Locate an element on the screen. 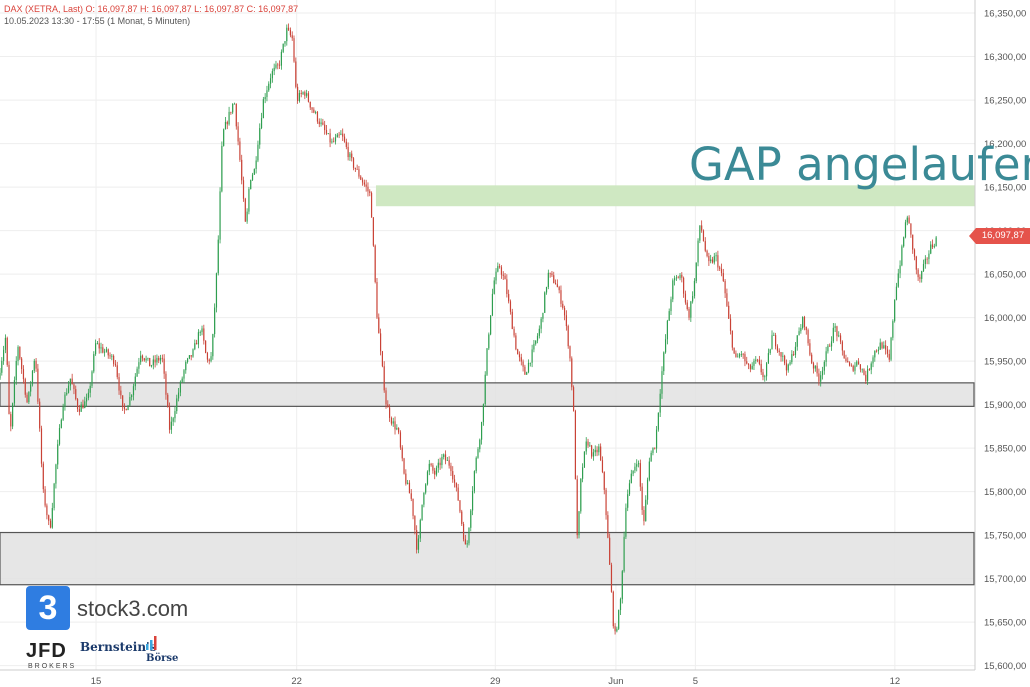  y-tick-label: 16,300,00 is located at coordinates (1005, 57).